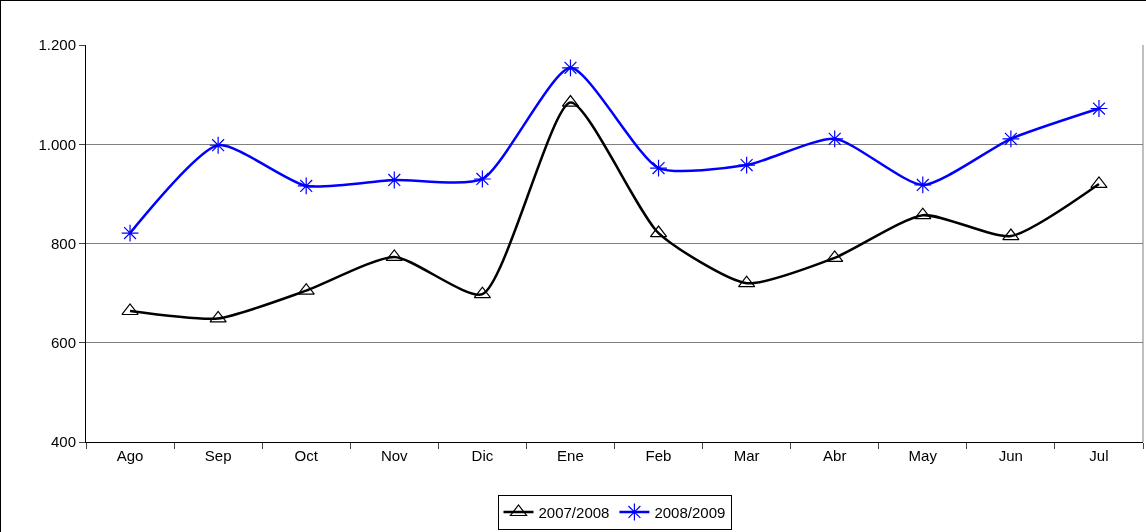 This screenshot has width=1146, height=532. What do you see at coordinates (482, 455) in the screenshot?
I see `x-tick-label: Dic` at bounding box center [482, 455].